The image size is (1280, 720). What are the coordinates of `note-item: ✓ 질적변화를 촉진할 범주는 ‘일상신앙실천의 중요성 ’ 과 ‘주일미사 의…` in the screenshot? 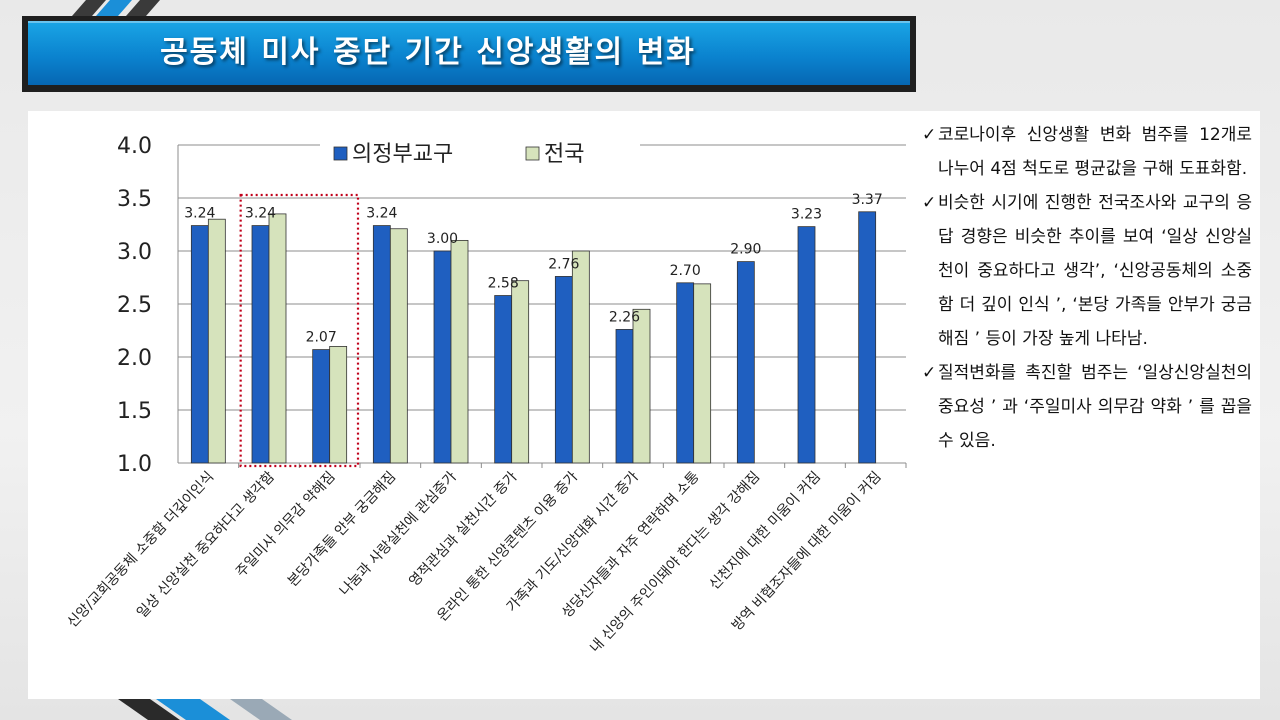 It's located at (1087, 407).